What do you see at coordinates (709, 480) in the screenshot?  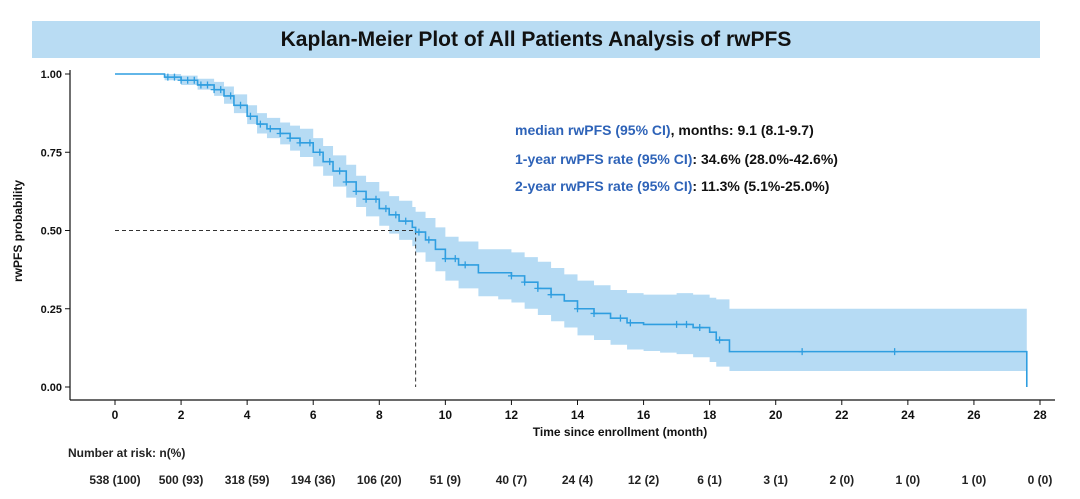 I see `risk-count: 6 (1)` at bounding box center [709, 480].